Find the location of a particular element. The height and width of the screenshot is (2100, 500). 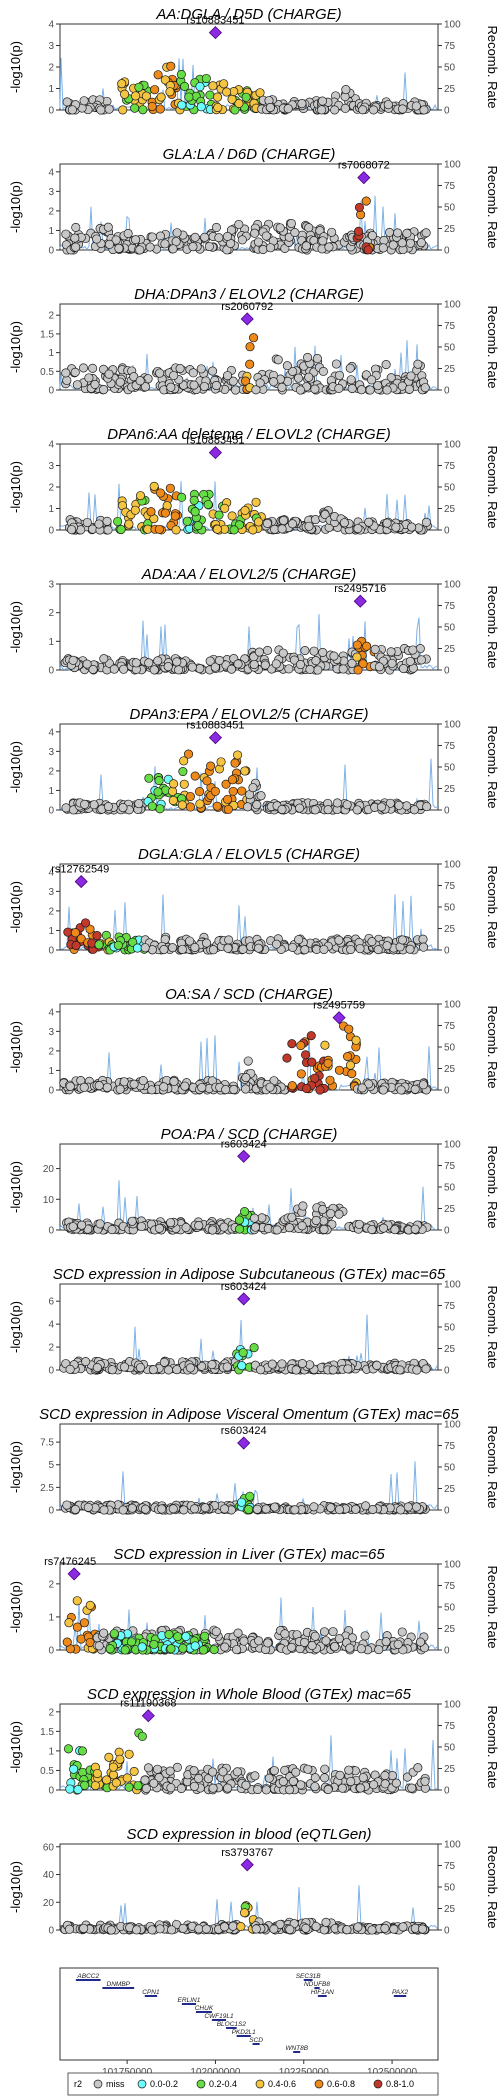

gene-label: CWF19L1 is located at coordinates (219, 2016).